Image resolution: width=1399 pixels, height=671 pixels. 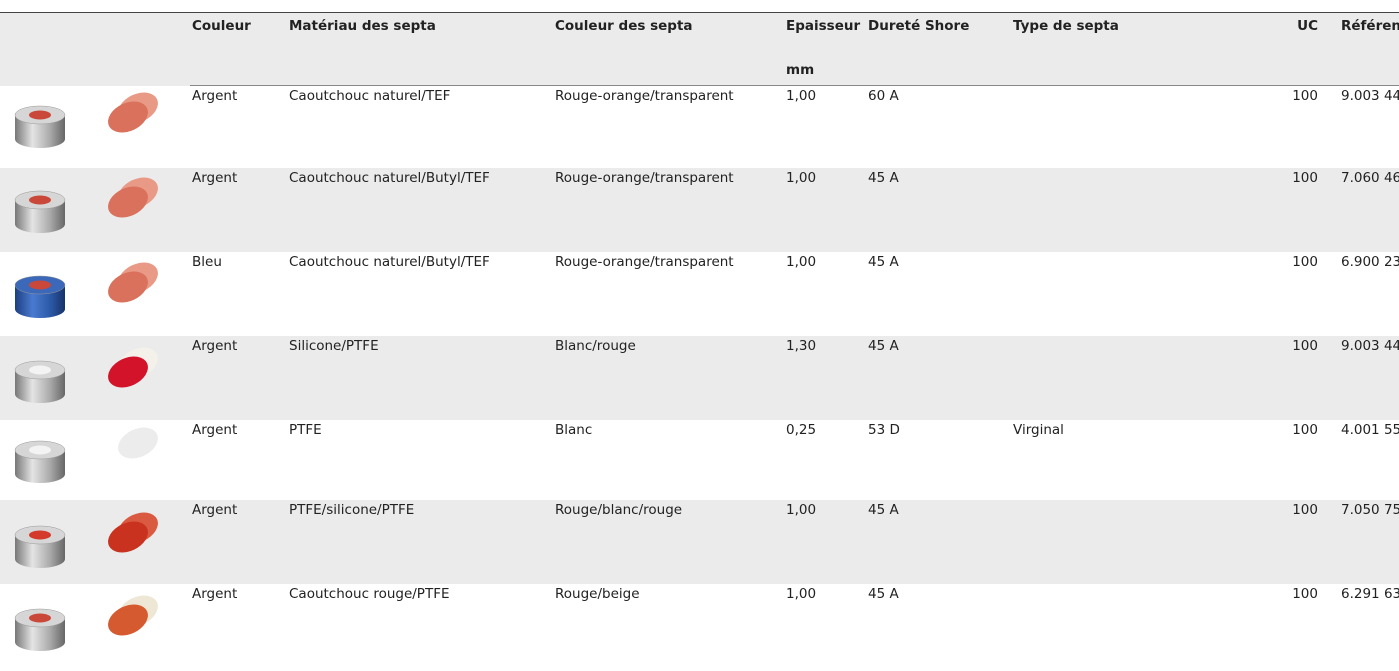 I want to click on header-band, so click(x=699, y=49).